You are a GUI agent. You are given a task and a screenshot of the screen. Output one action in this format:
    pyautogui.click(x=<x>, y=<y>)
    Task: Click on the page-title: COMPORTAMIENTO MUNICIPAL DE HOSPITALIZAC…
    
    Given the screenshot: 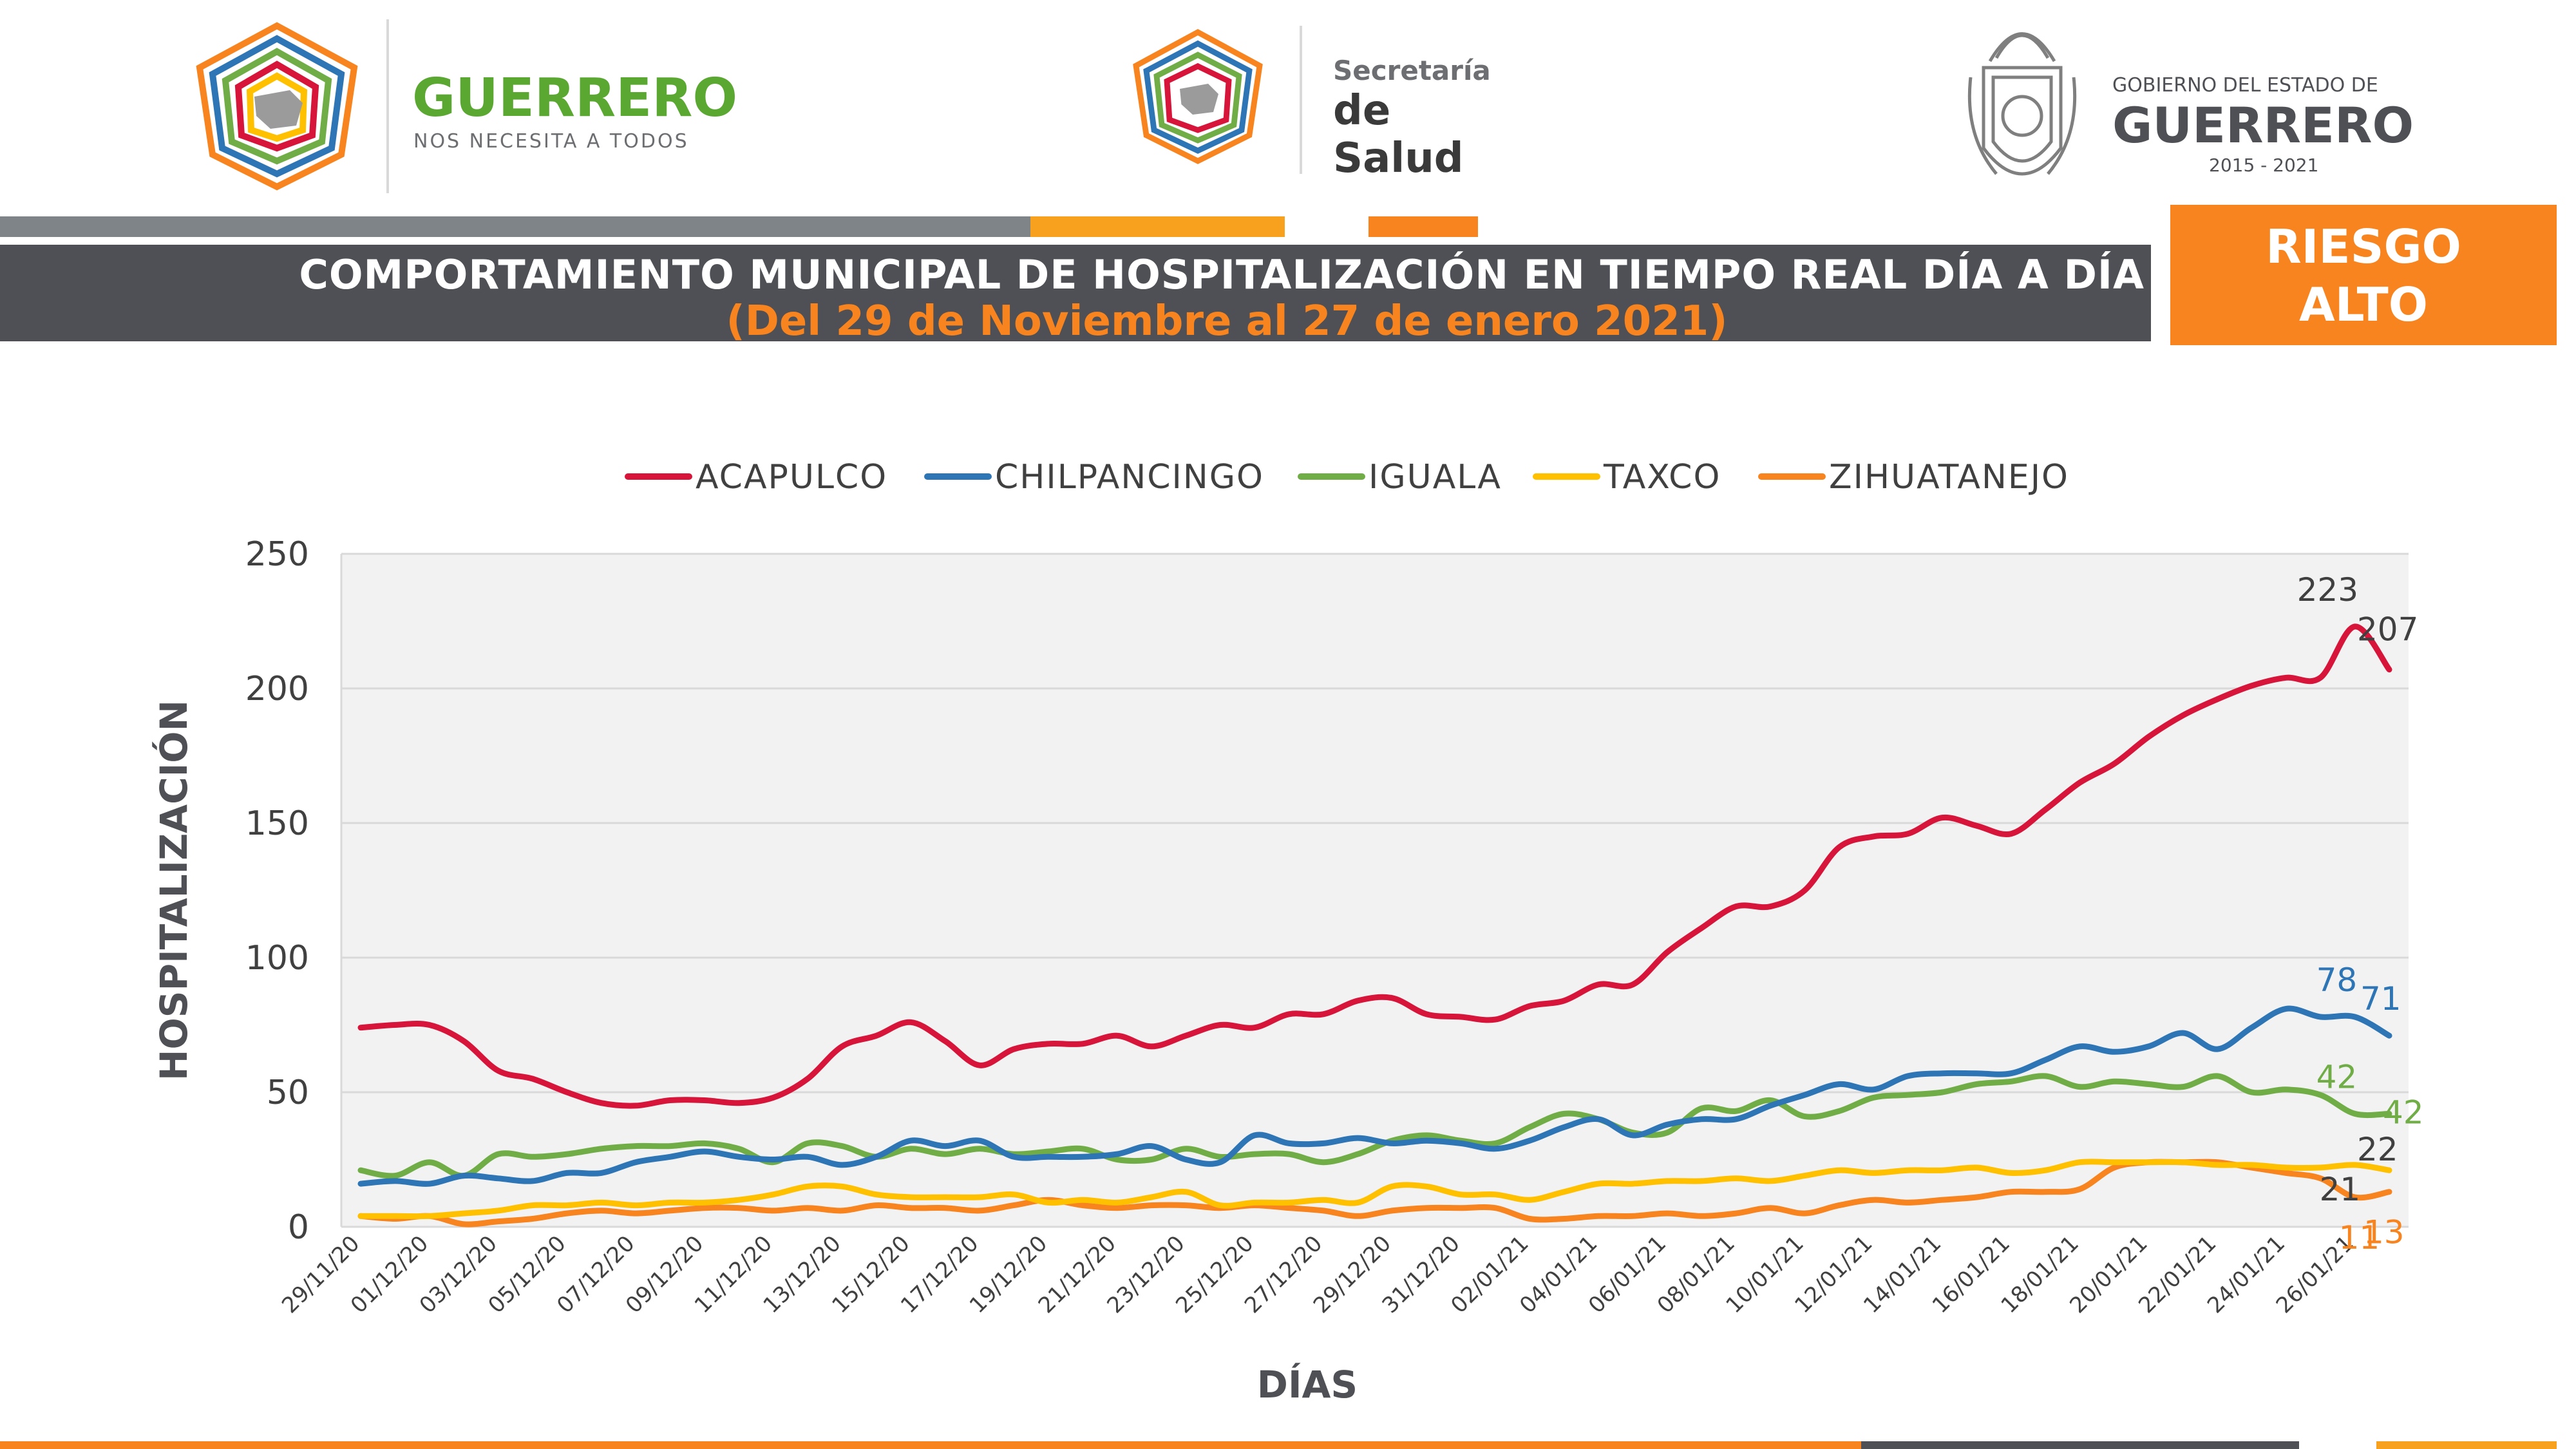 What is the action you would take?
    pyautogui.click(x=1222, y=274)
    